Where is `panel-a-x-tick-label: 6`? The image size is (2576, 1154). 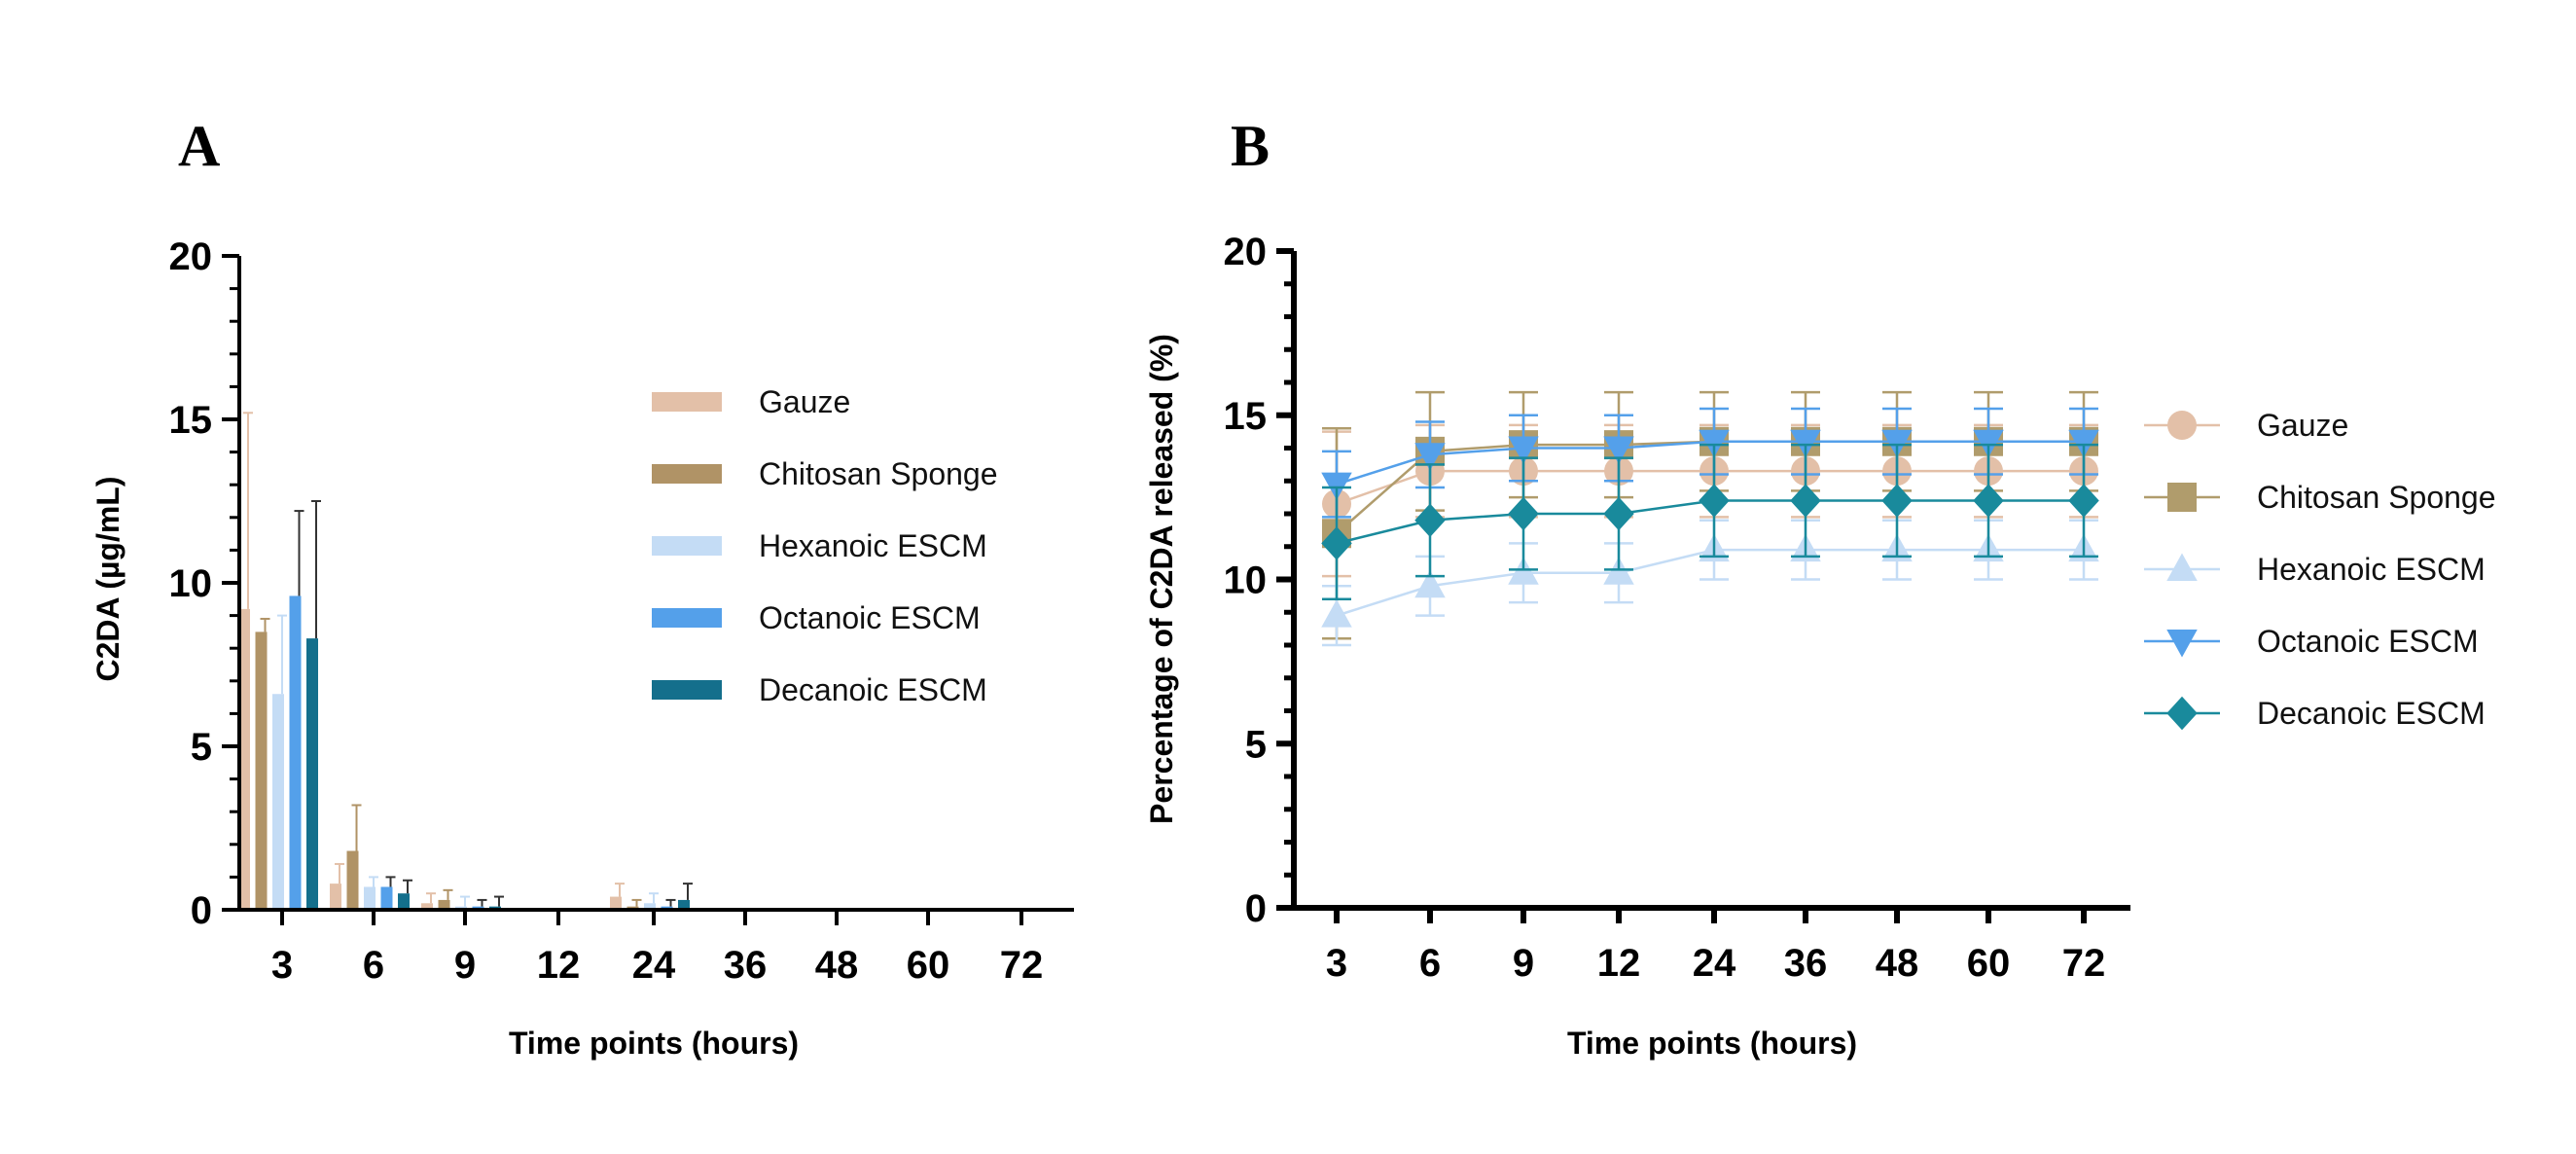
panel-a-x-tick-label: 6 is located at coordinates (373, 965).